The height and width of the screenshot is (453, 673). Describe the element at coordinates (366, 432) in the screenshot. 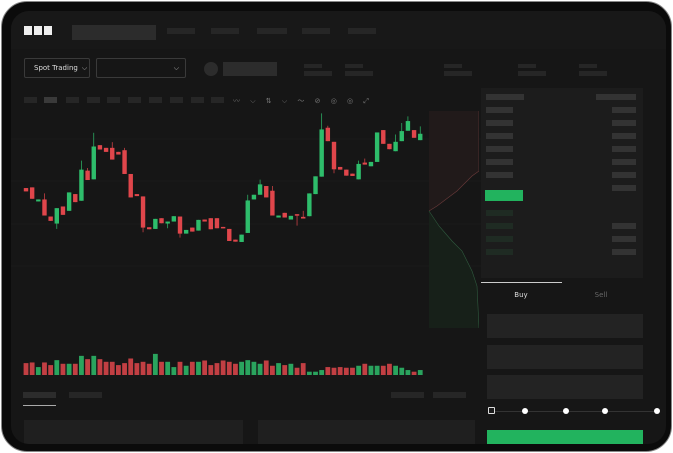

I see `assets-panel` at that location.